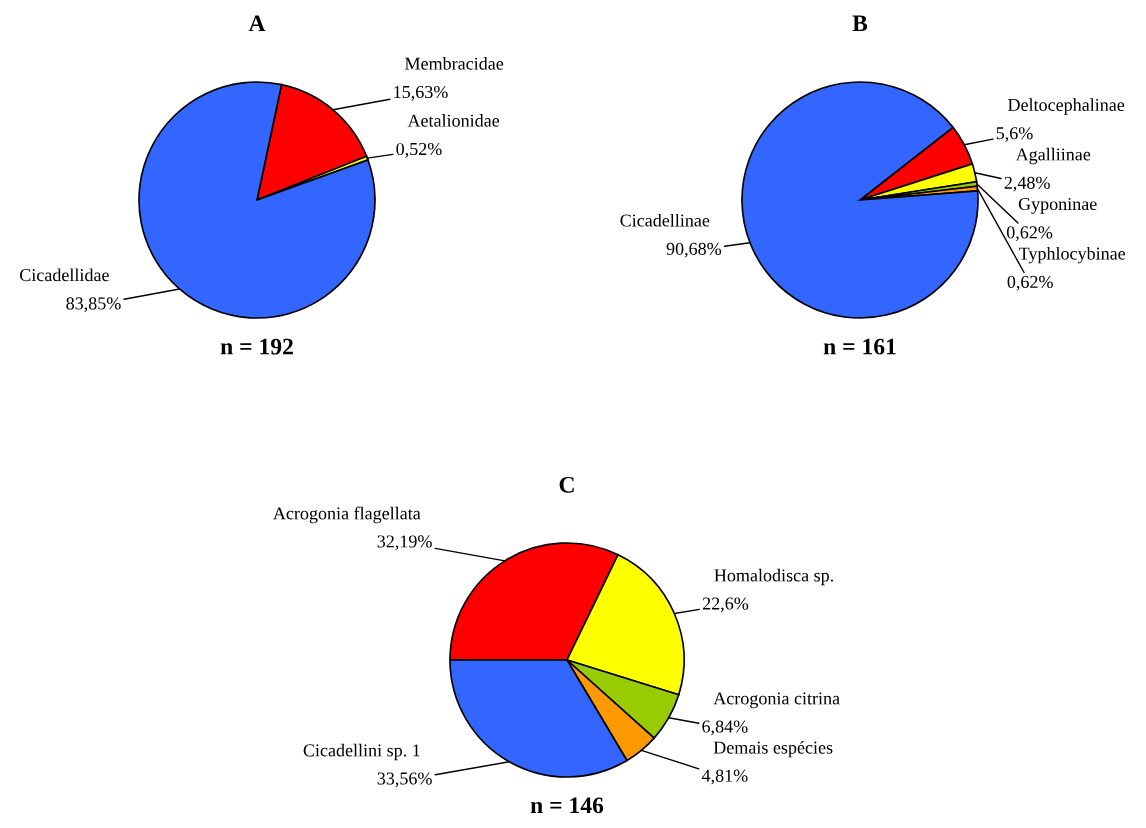 Image resolution: width=1146 pixels, height=828 pixels. I want to click on slice-label: Homalodisca sp., so click(774, 577).